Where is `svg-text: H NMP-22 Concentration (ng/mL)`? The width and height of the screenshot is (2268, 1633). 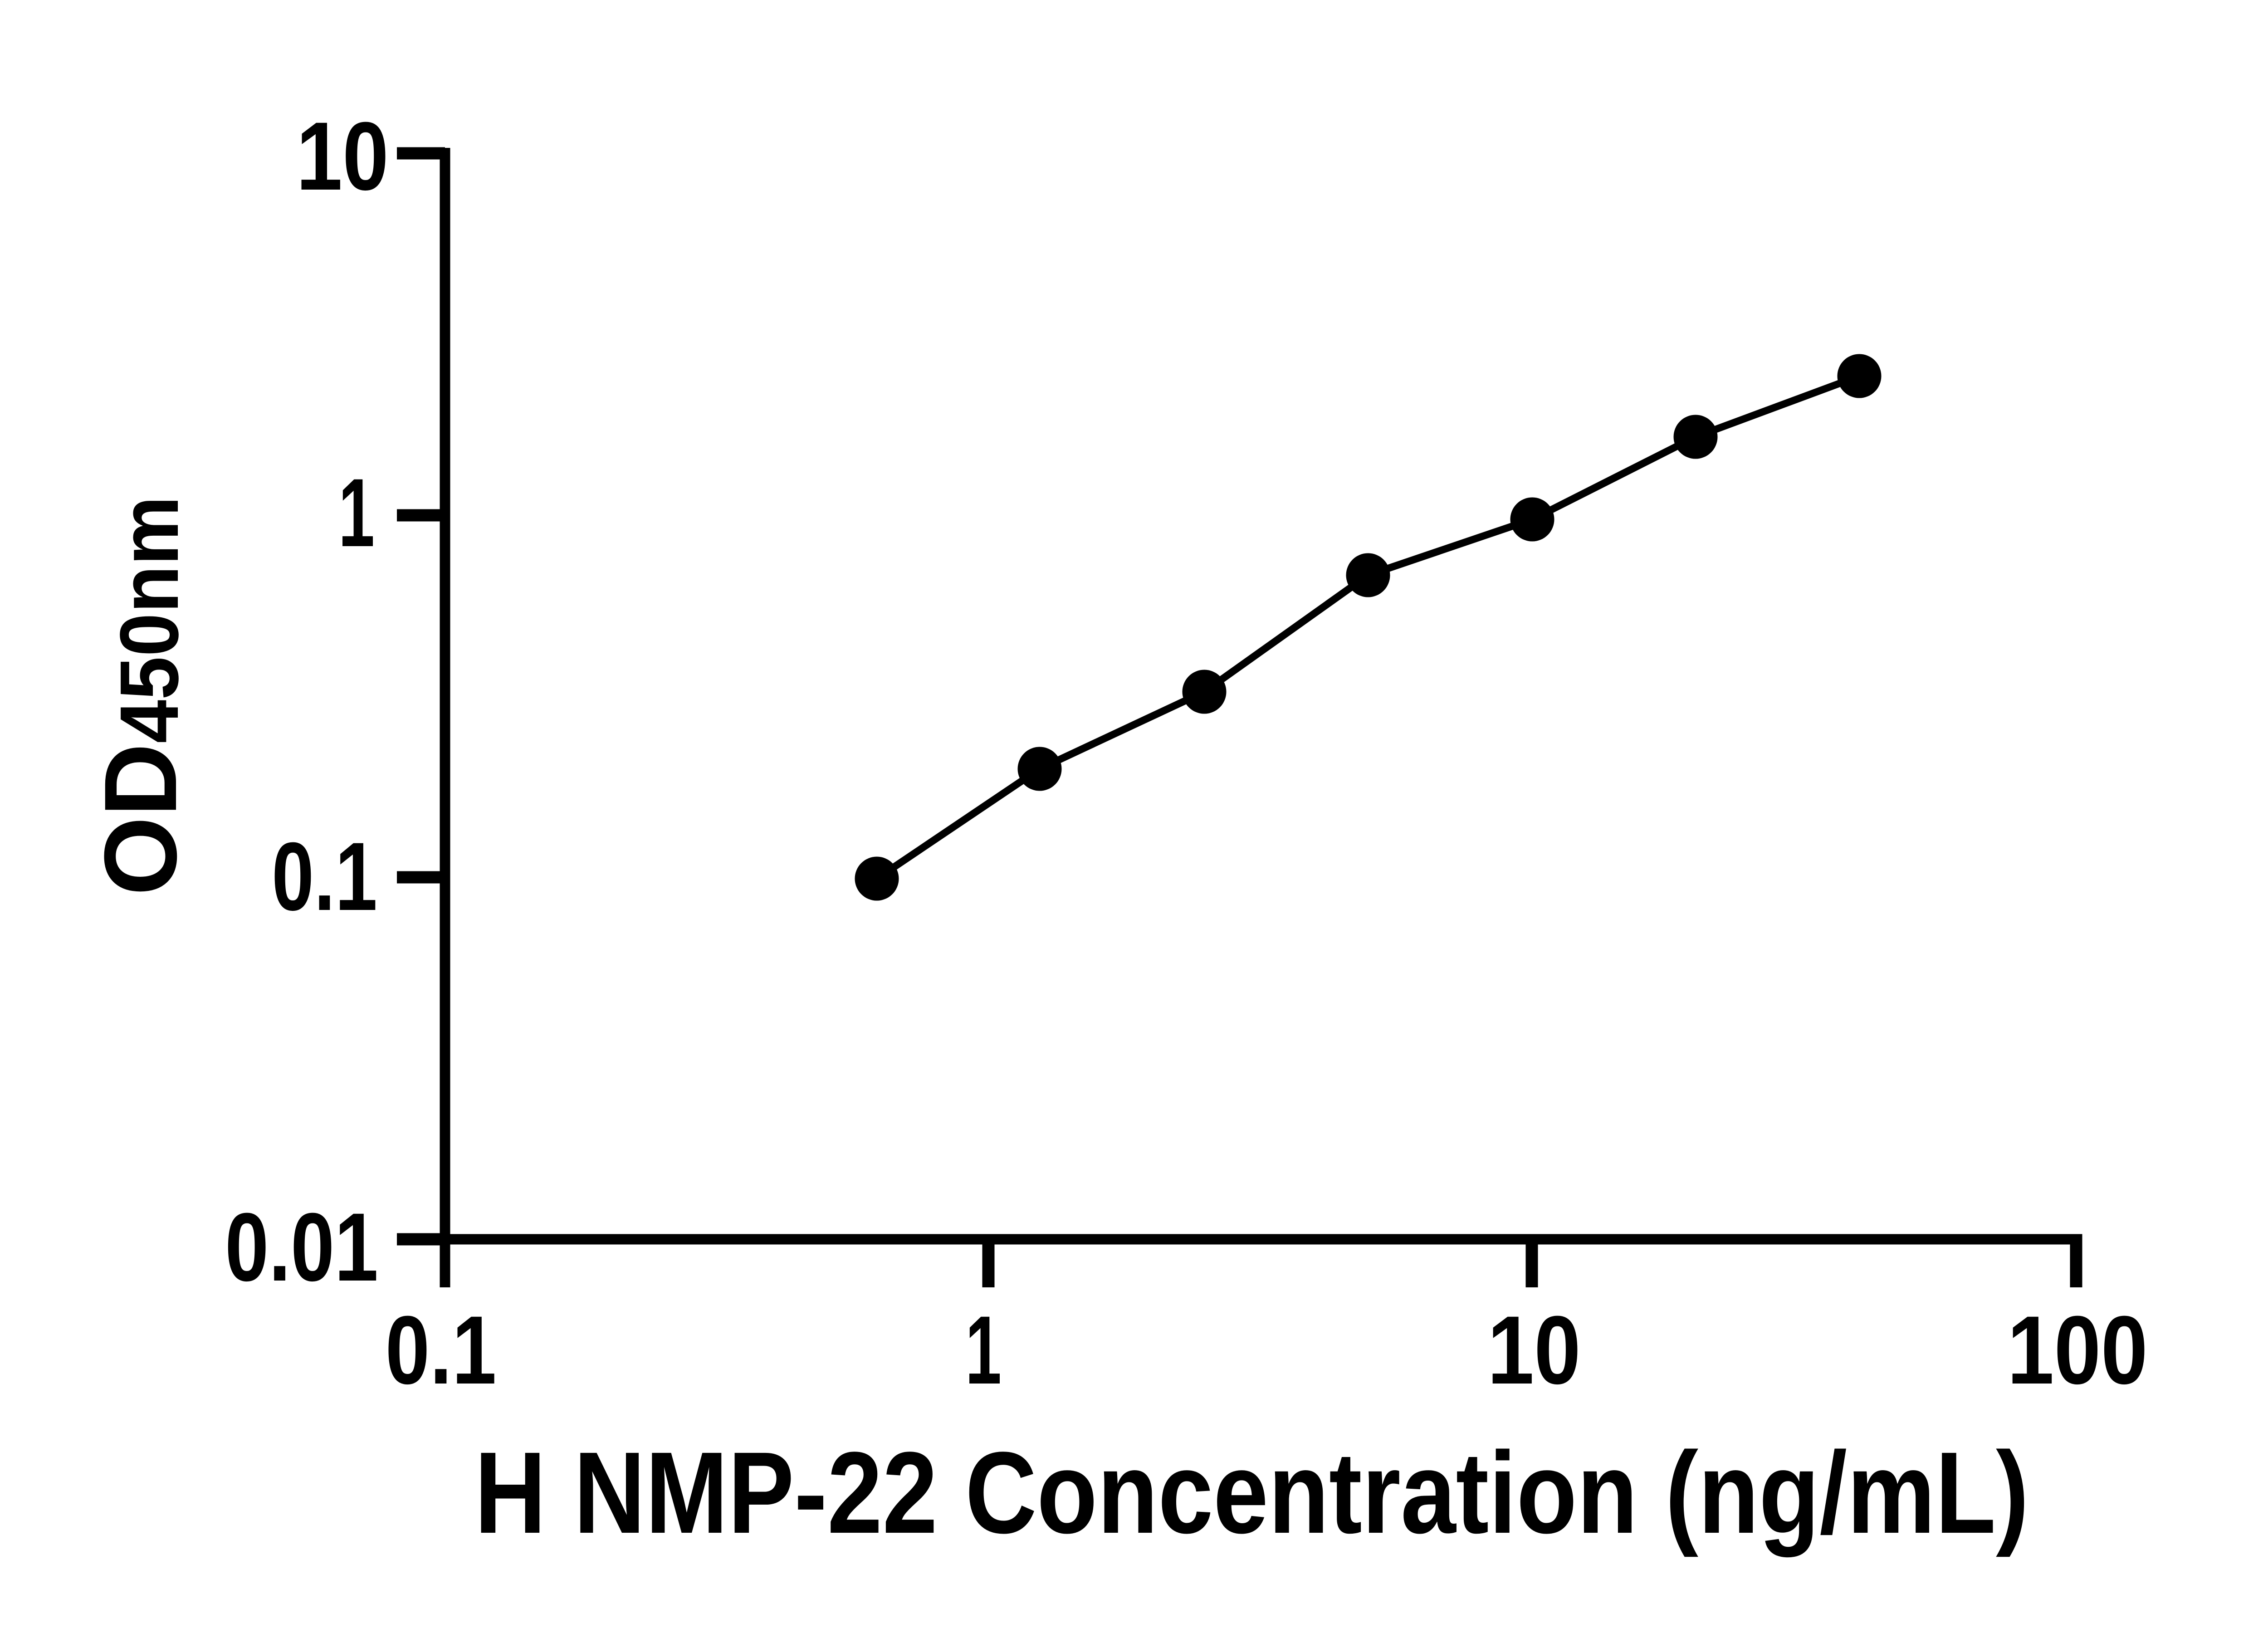 svg-text: H NMP-22 Concentration (ng/mL) is located at coordinates (1251, 1493).